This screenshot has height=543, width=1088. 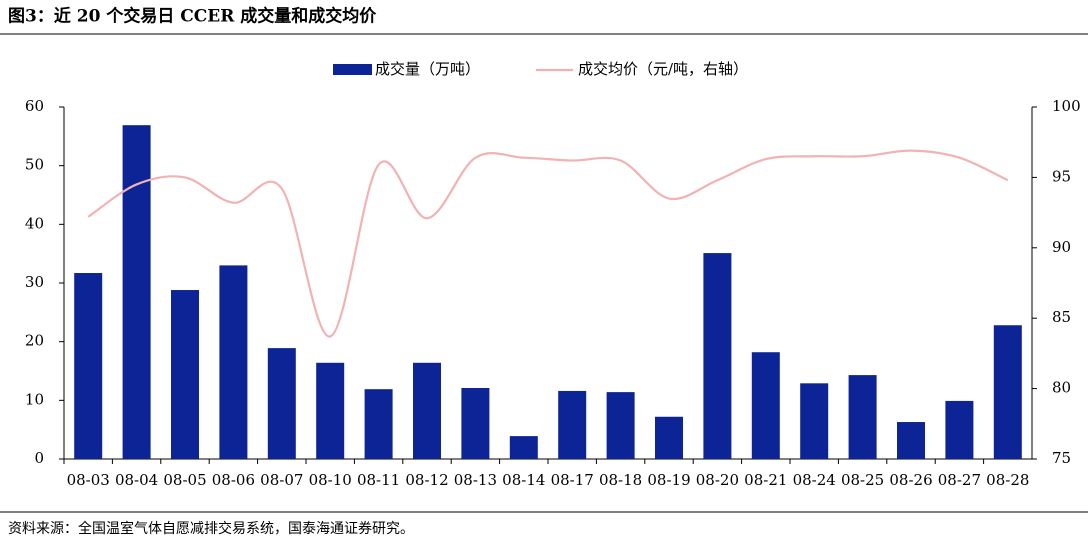 I want to click on y-tick-label: 30, so click(x=34, y=282).